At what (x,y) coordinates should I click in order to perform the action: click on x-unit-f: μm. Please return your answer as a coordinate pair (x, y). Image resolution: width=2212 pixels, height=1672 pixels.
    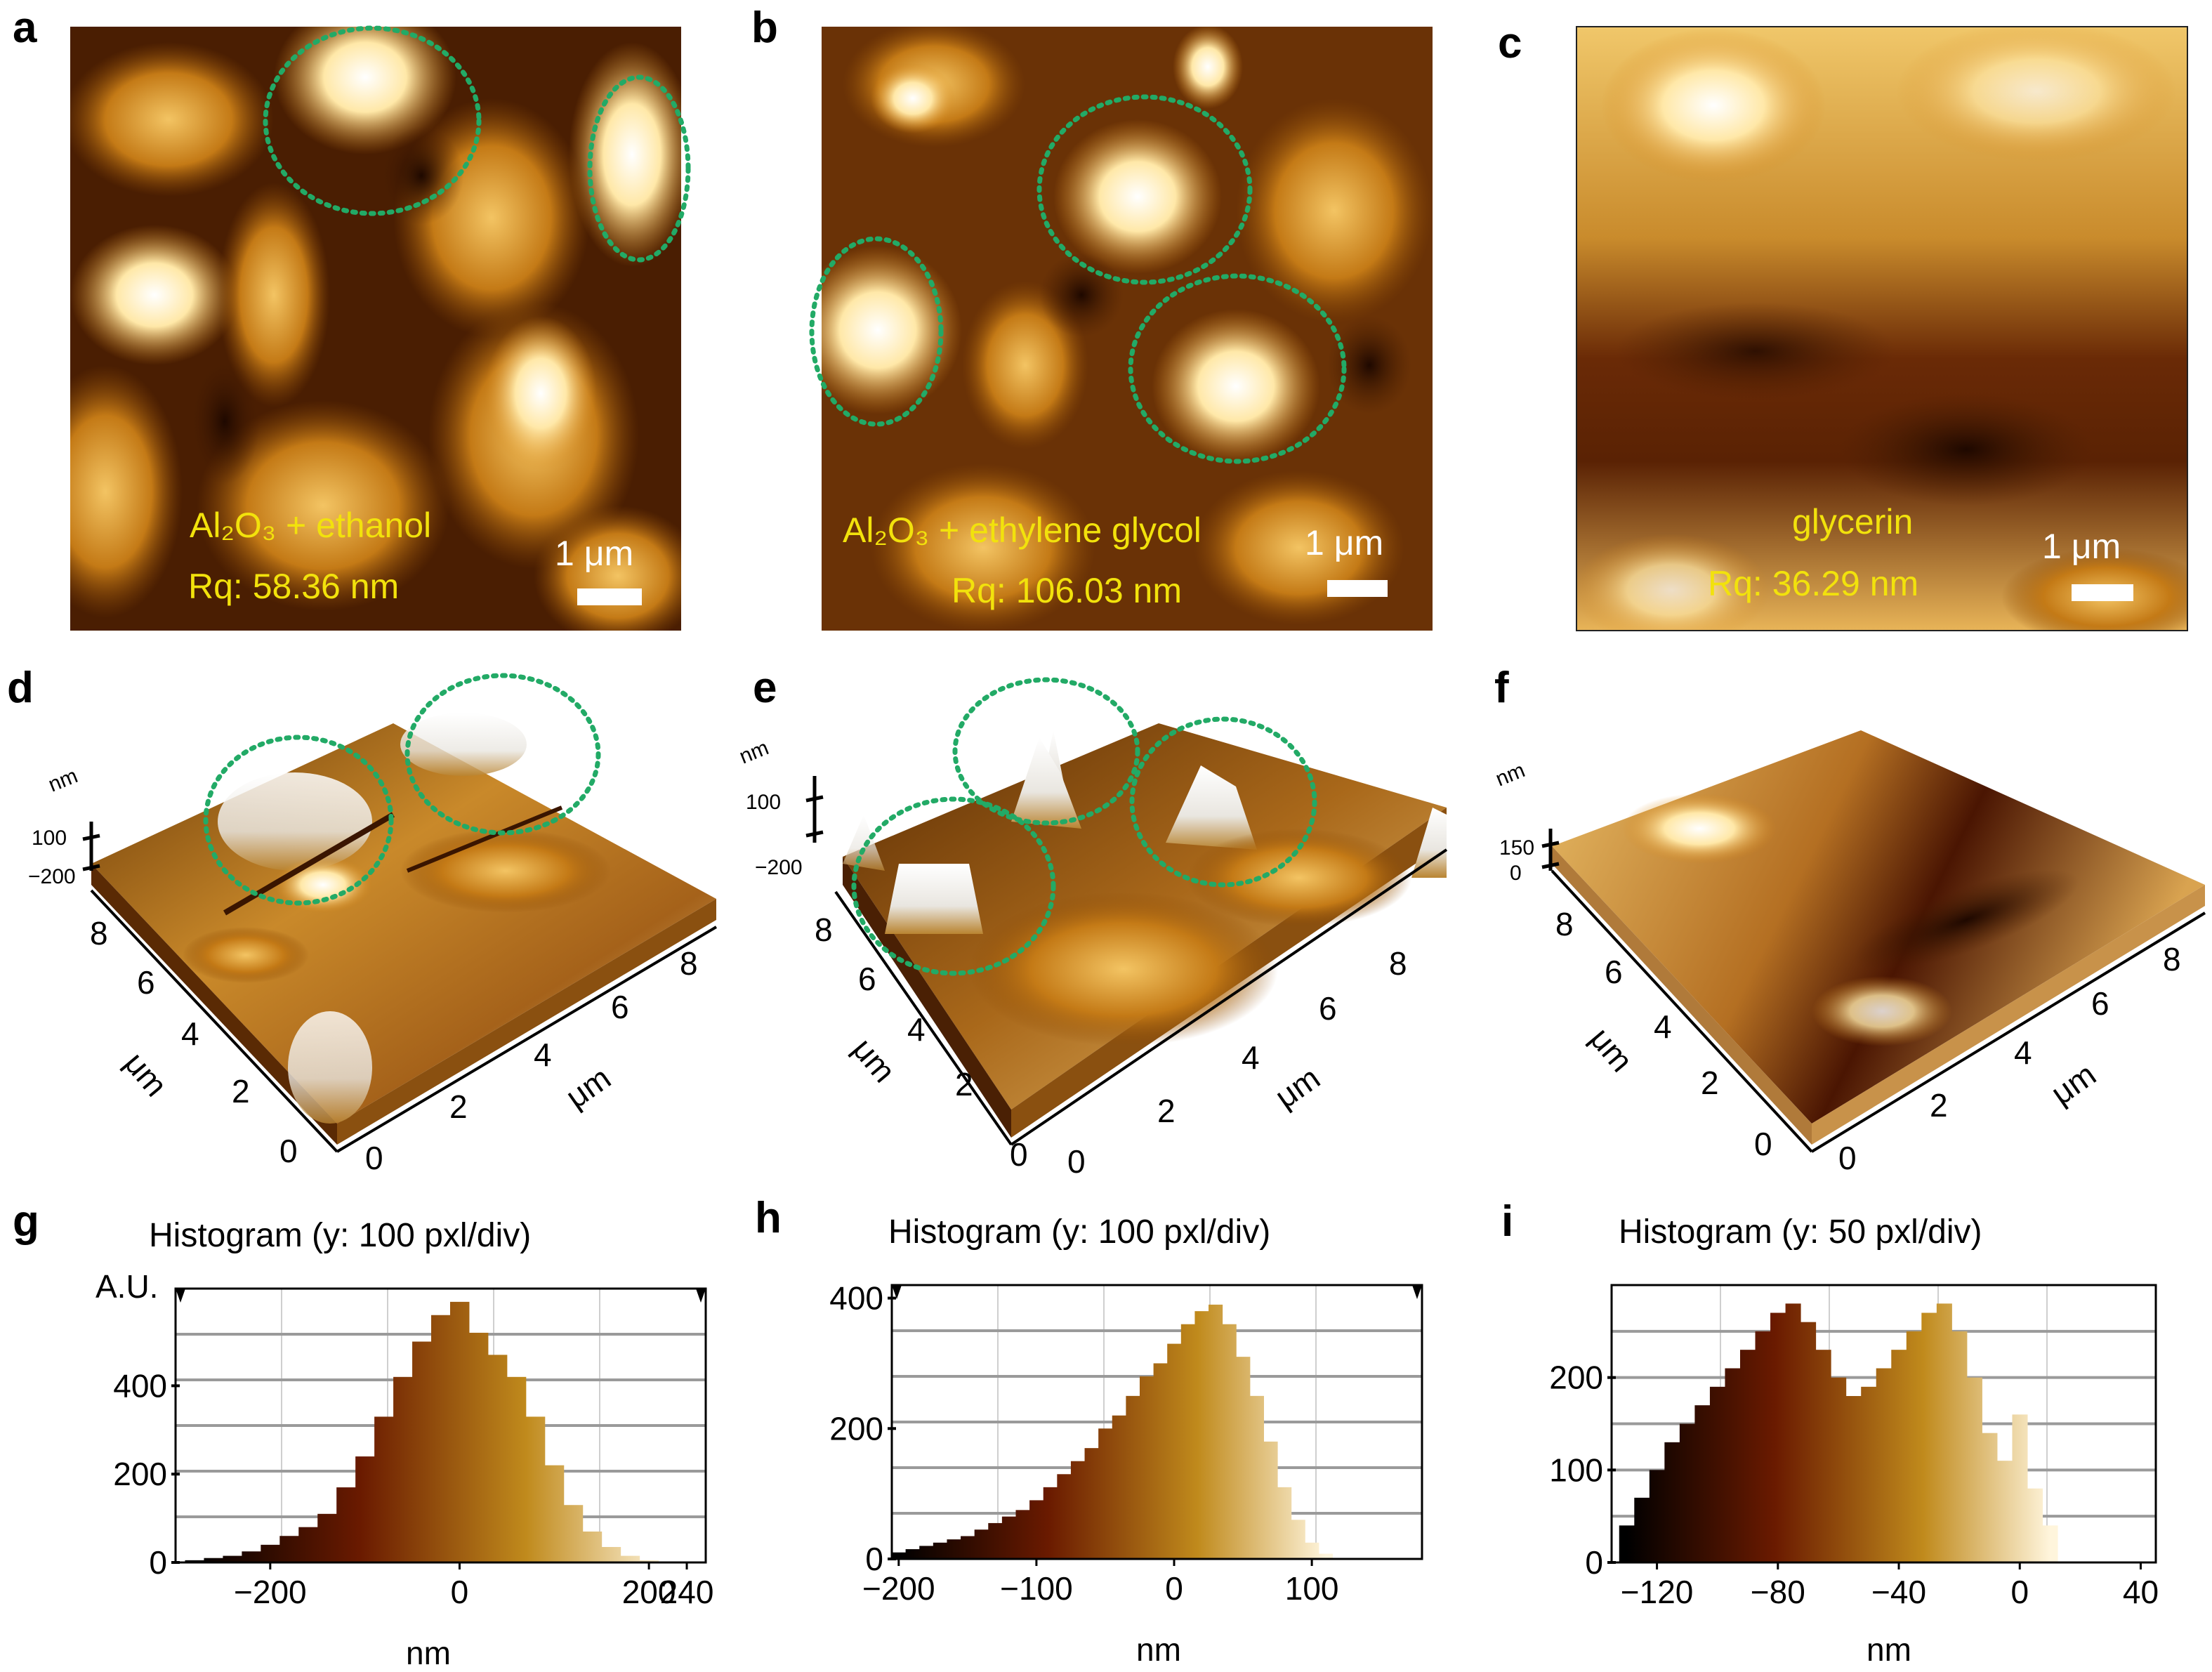
    Looking at the image, I should click on (2073, 1083).